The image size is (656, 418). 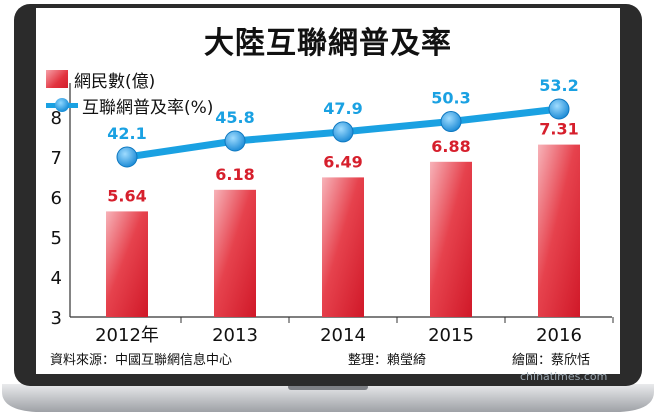 I want to click on y-tick-label: 5, so click(x=56, y=238).